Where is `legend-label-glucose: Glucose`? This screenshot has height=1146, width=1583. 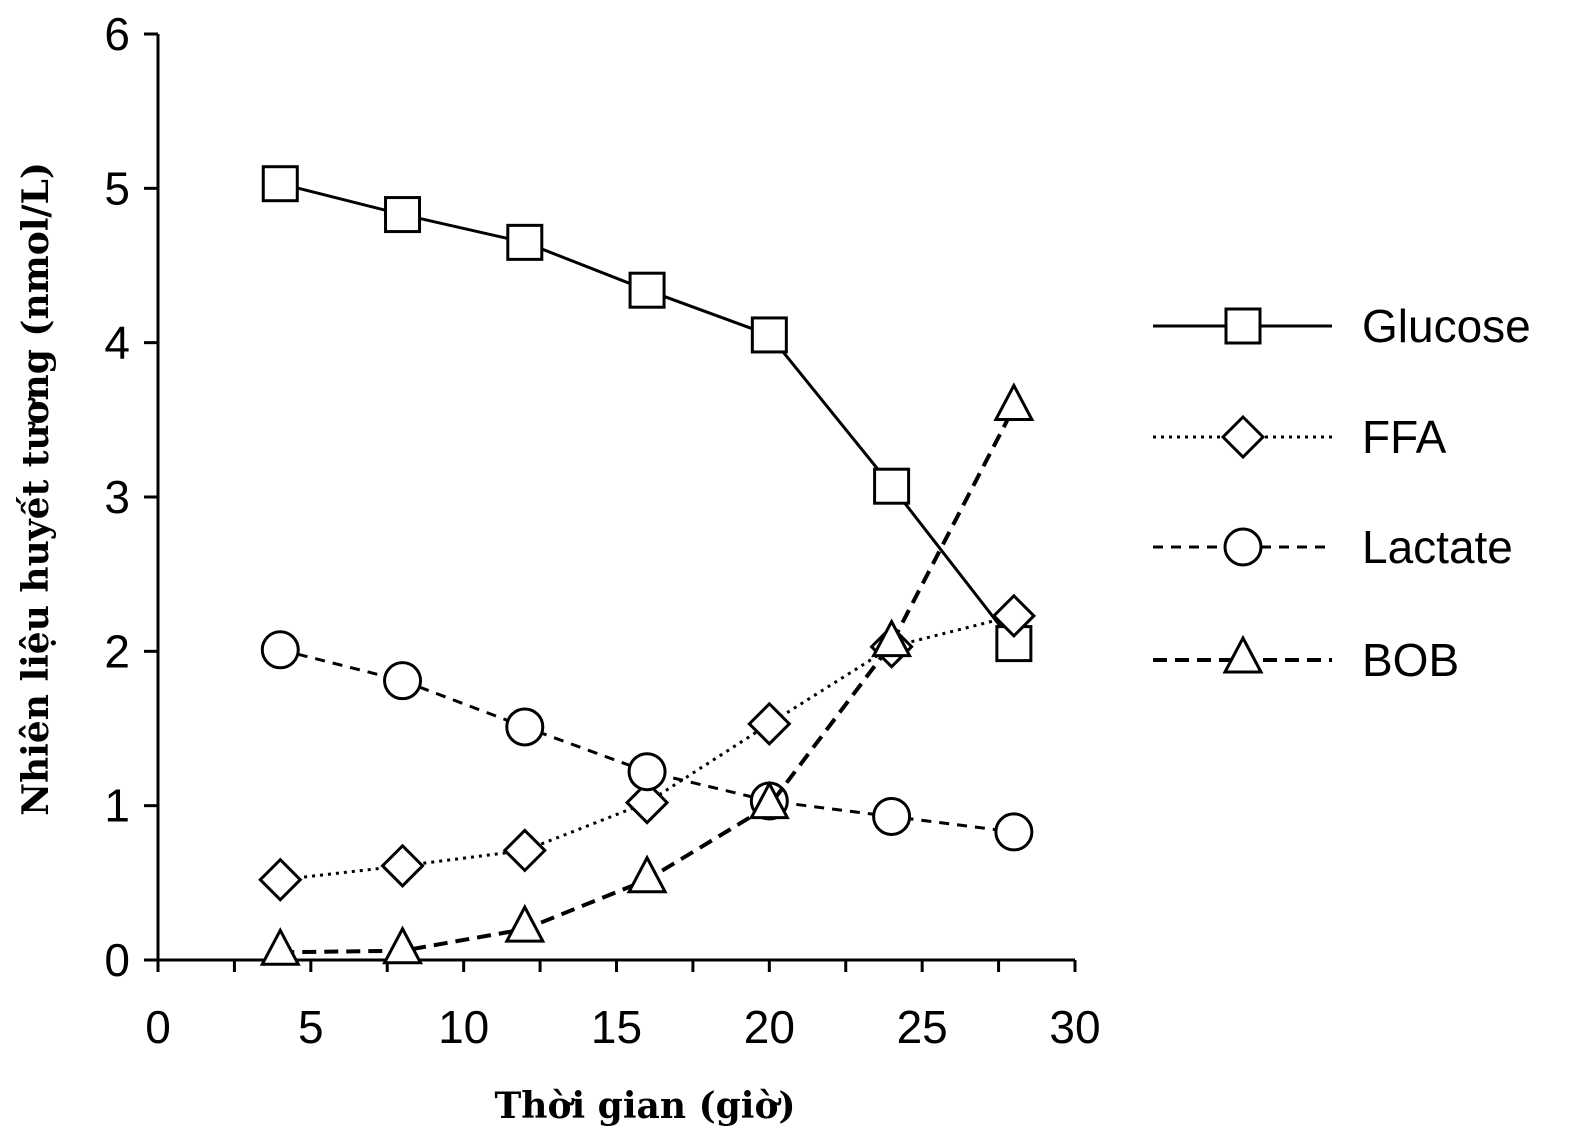
legend-label-glucose: Glucose is located at coordinates (1446, 326).